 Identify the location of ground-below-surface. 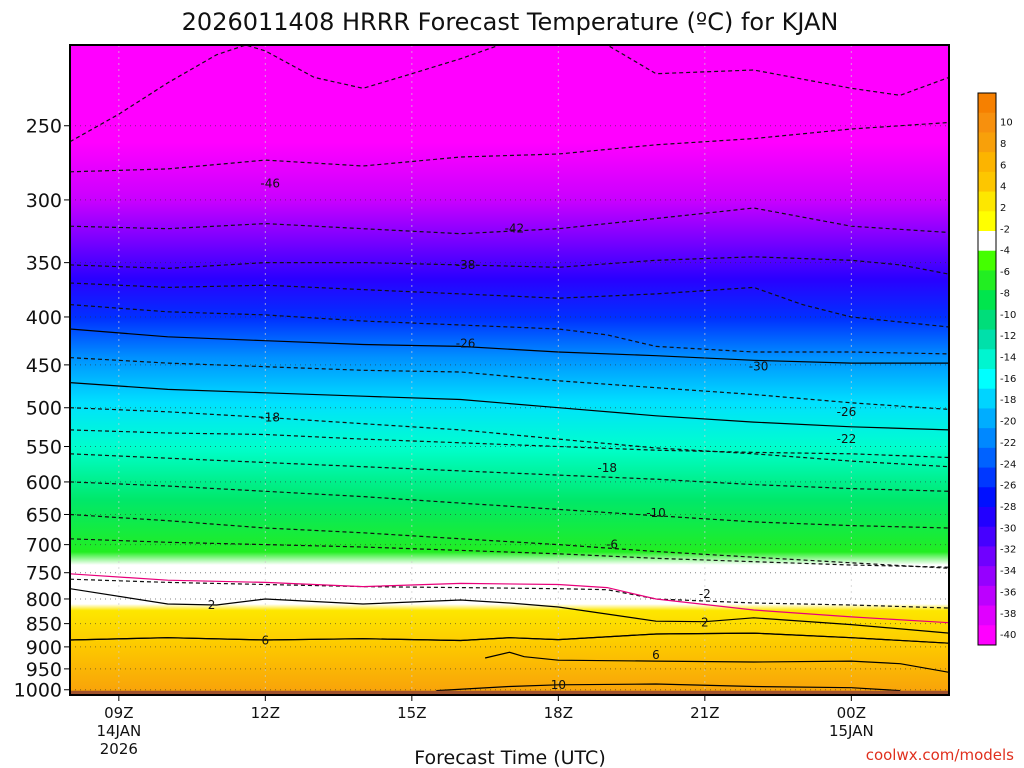
(509, 692).